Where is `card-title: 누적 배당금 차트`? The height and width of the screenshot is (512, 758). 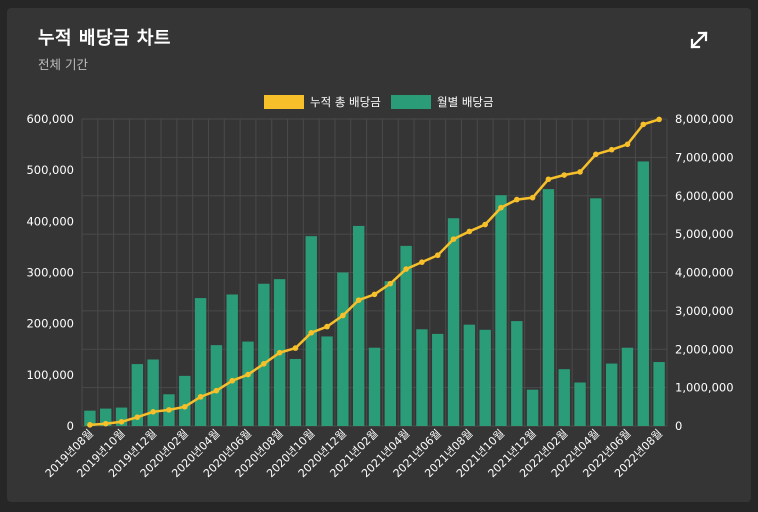
card-title: 누적 배당금 차트 is located at coordinates (104, 38).